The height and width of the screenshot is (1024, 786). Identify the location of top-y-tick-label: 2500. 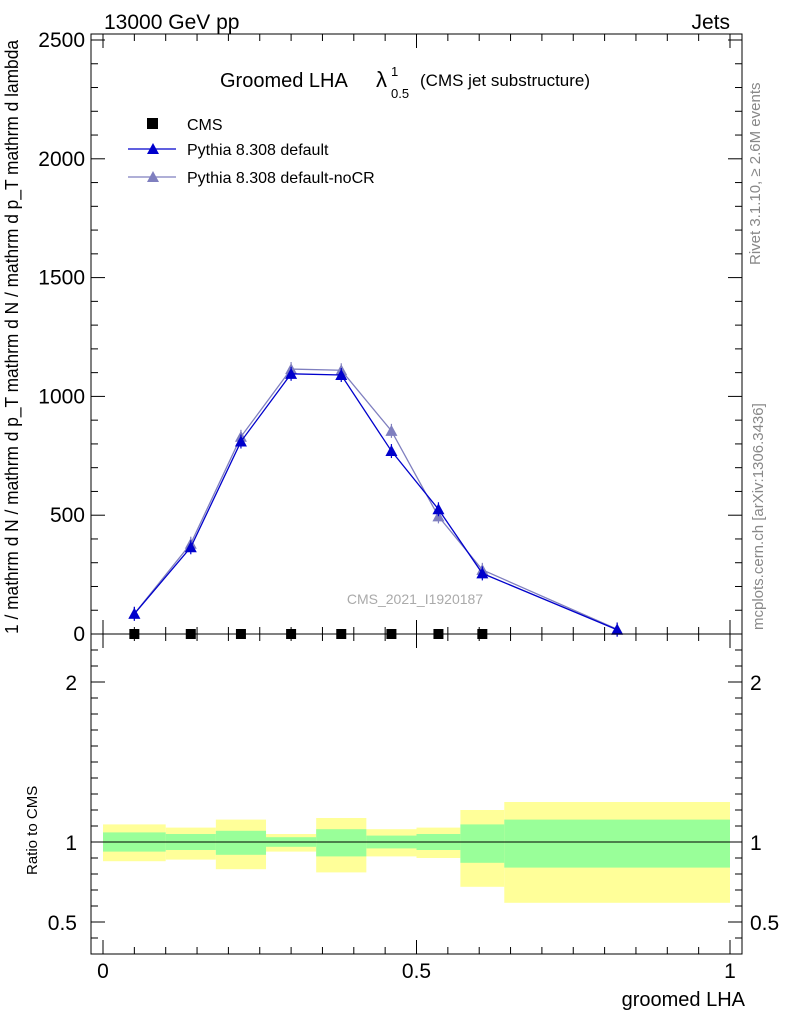
(61, 40).